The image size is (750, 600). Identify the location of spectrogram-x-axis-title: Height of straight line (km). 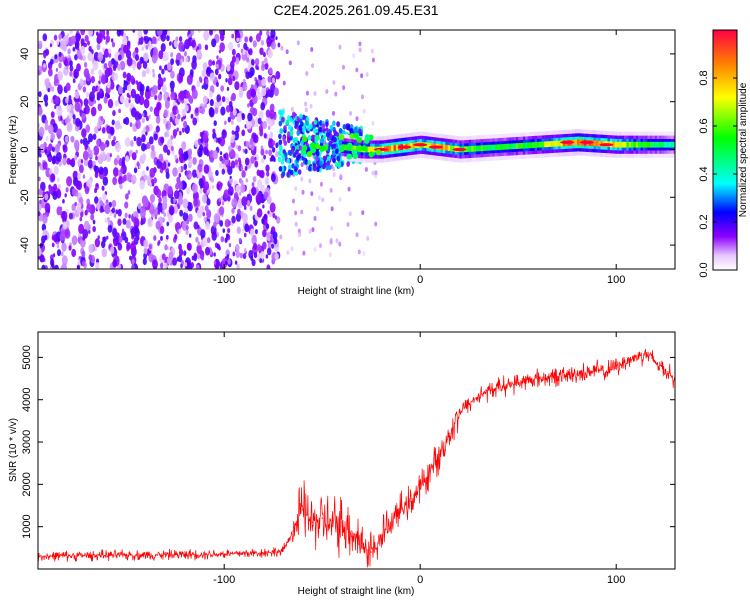
(356, 291).